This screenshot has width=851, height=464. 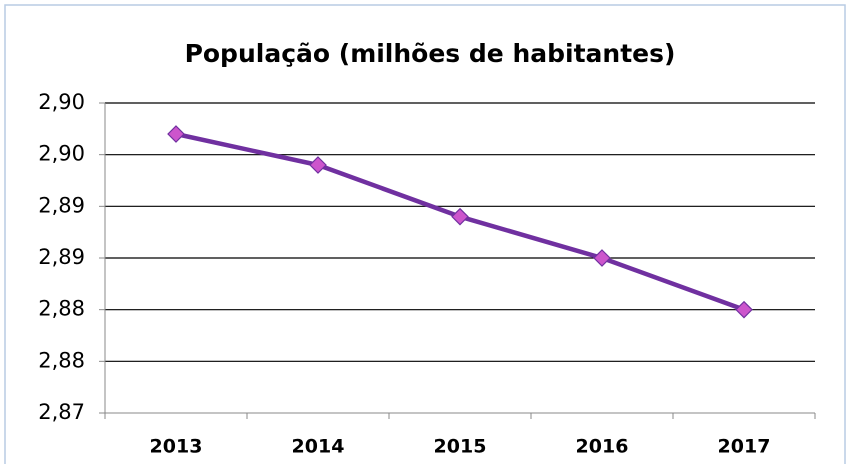 I want to click on x-tick-label: 2014, so click(x=318, y=447).